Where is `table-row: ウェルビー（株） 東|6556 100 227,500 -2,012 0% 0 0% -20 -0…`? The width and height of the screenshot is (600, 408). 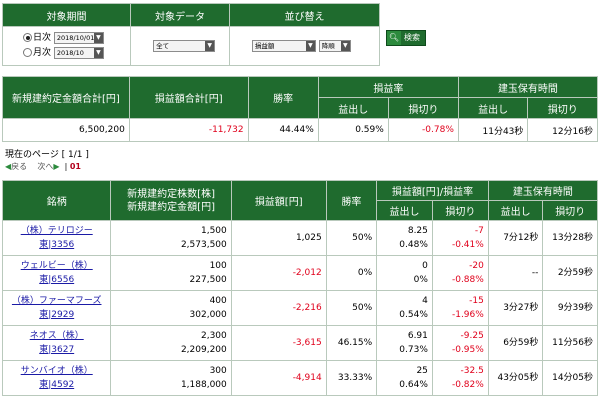 table-row: ウェルビー（株） 東|6556 100 227,500 -2,012 0% 0 0% -20 -0… is located at coordinates (299, 273).